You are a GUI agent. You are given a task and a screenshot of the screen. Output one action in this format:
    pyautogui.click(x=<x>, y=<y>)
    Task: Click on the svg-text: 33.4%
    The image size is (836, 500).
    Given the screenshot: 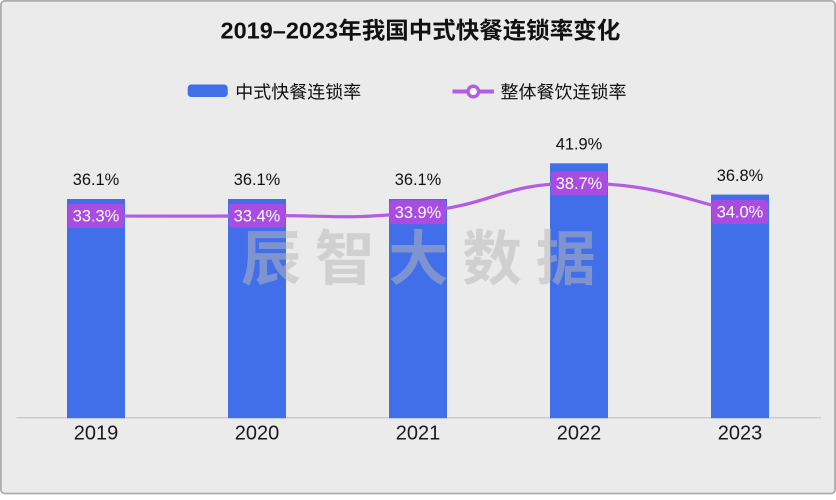 What is the action you would take?
    pyautogui.click(x=257, y=216)
    